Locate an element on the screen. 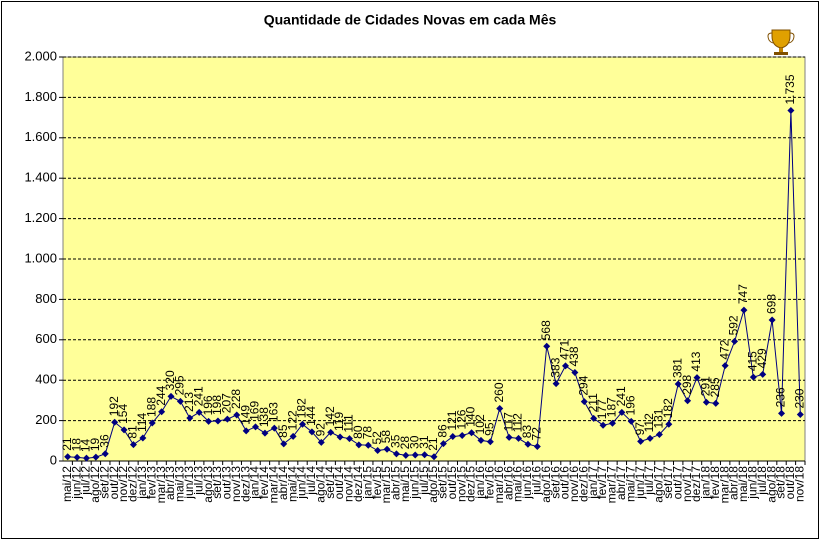 This screenshot has width=822, height=547. y-tick-label: 2.000 is located at coordinates (40, 55).